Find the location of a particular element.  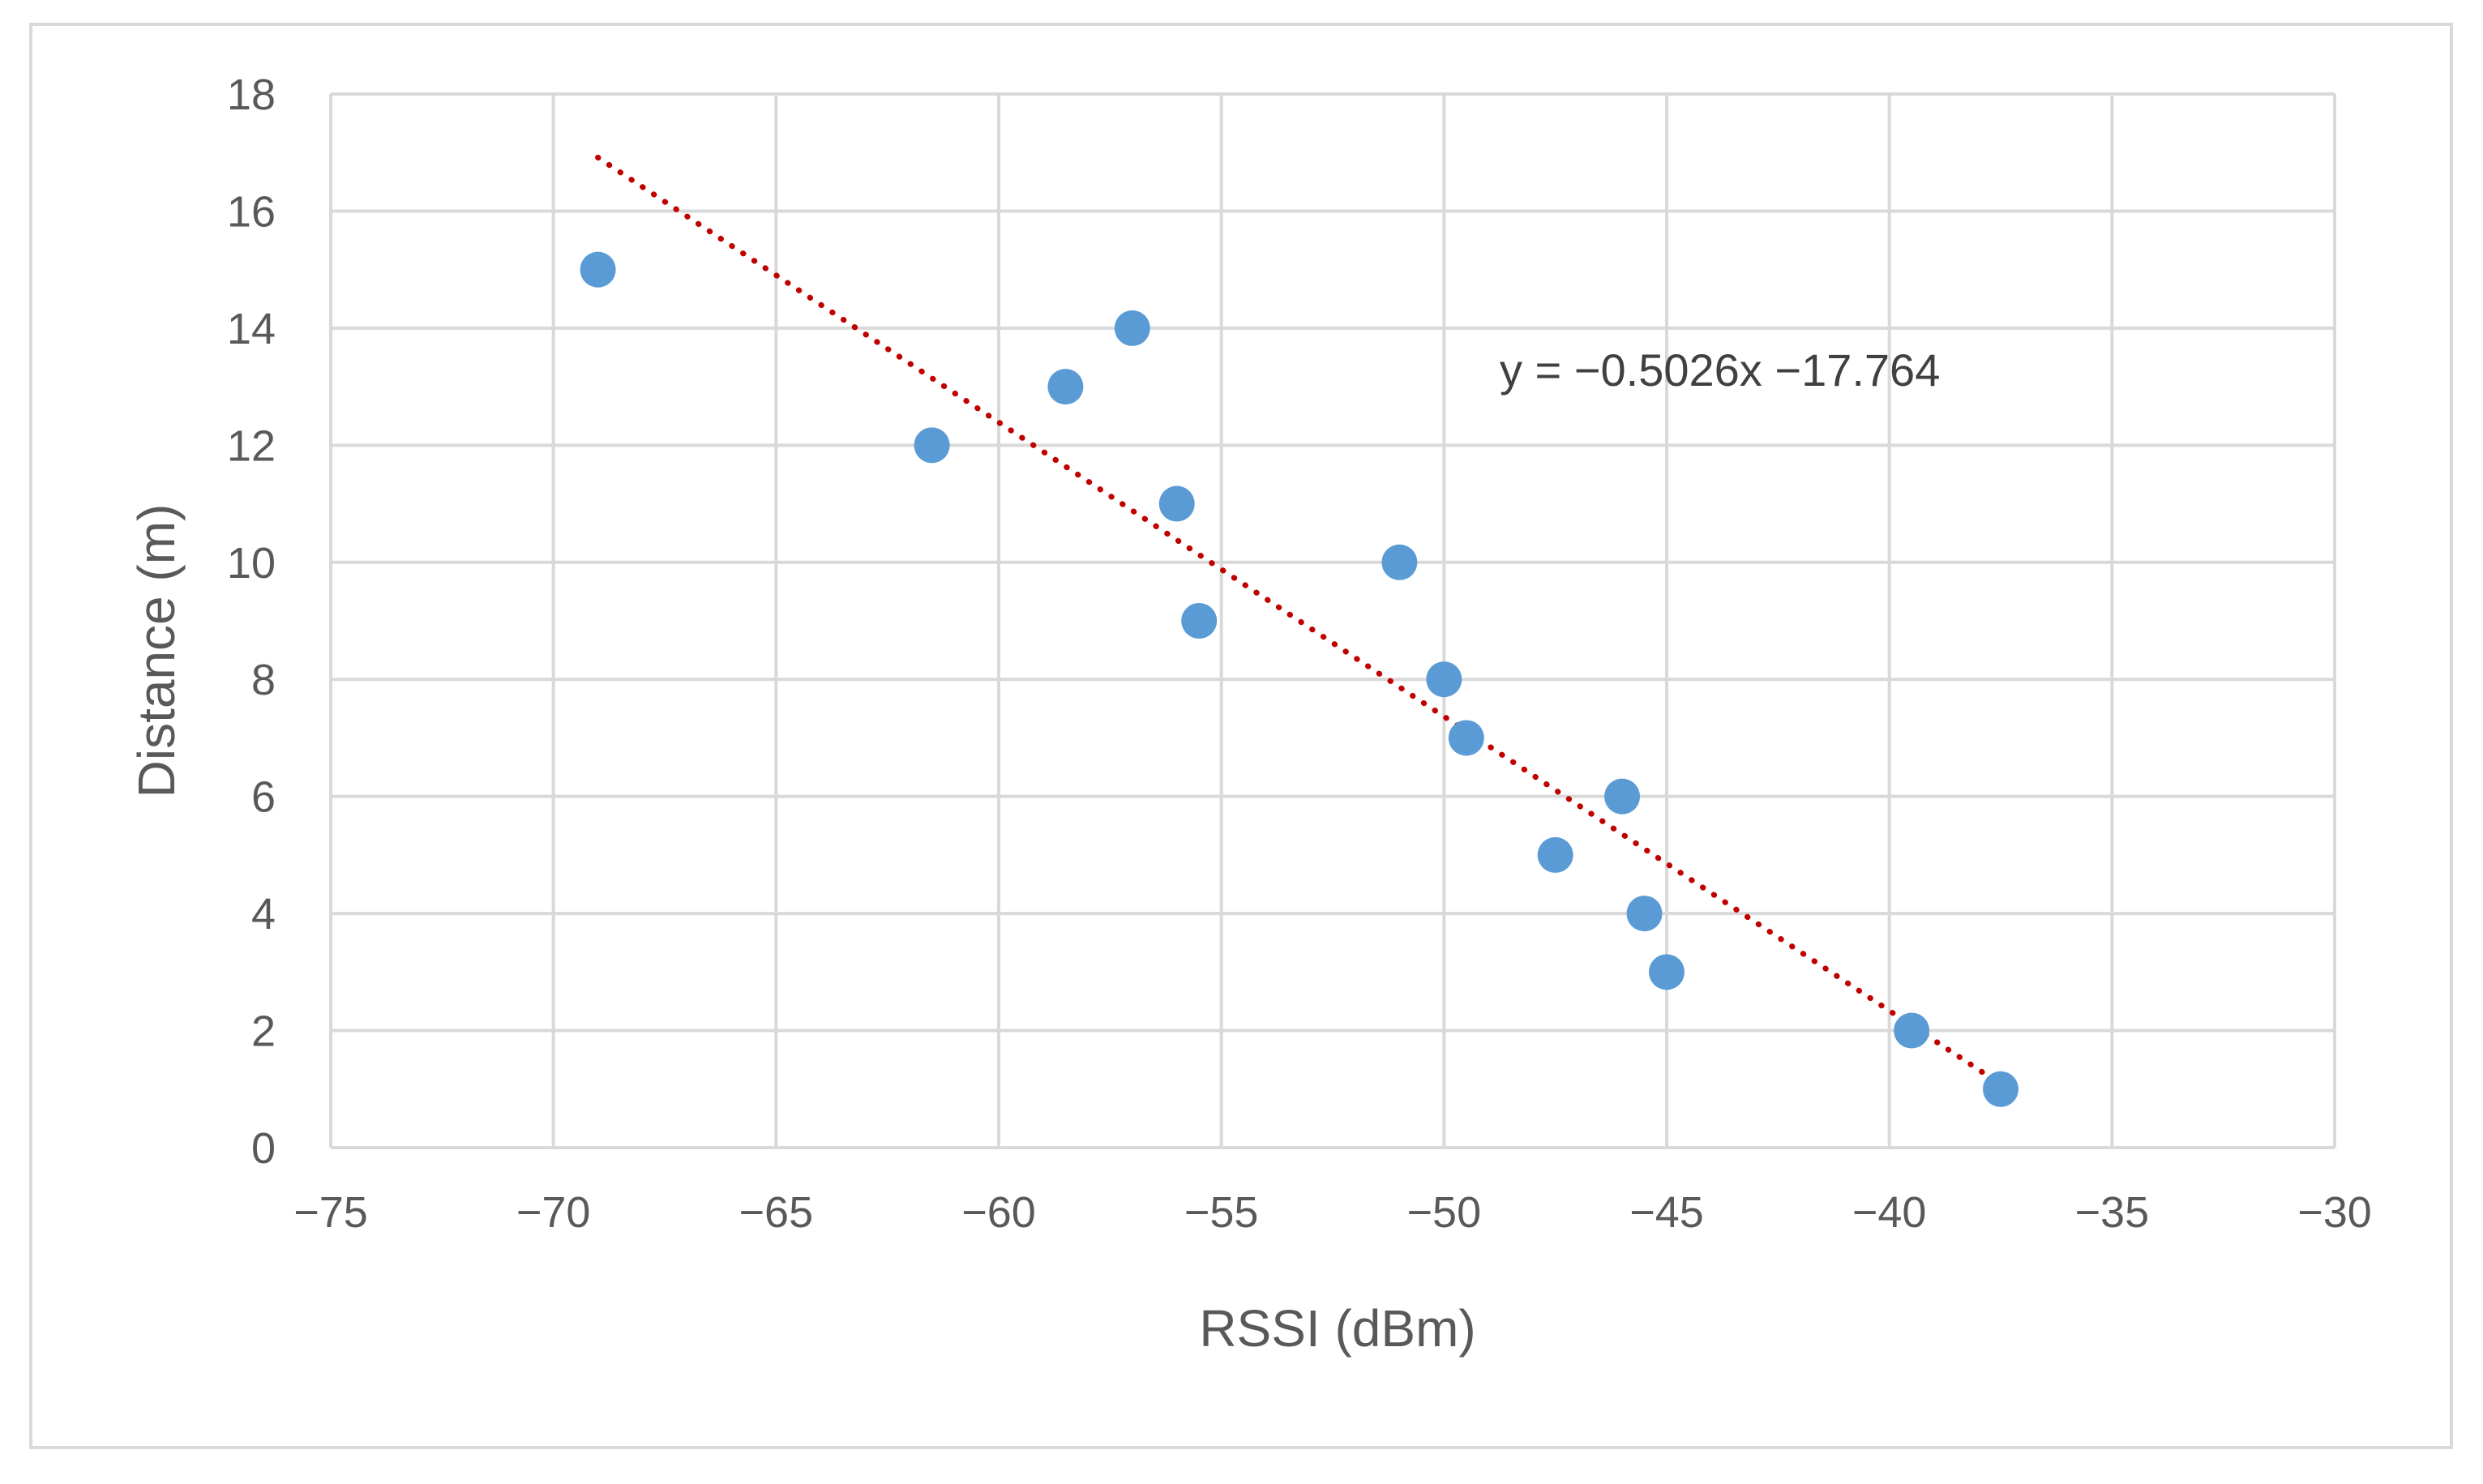

x-tick-label: −60 is located at coordinates (998, 1212).